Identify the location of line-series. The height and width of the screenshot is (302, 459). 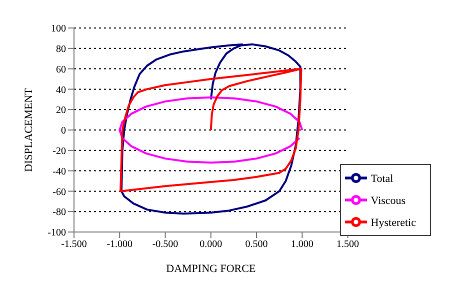
(211, 130).